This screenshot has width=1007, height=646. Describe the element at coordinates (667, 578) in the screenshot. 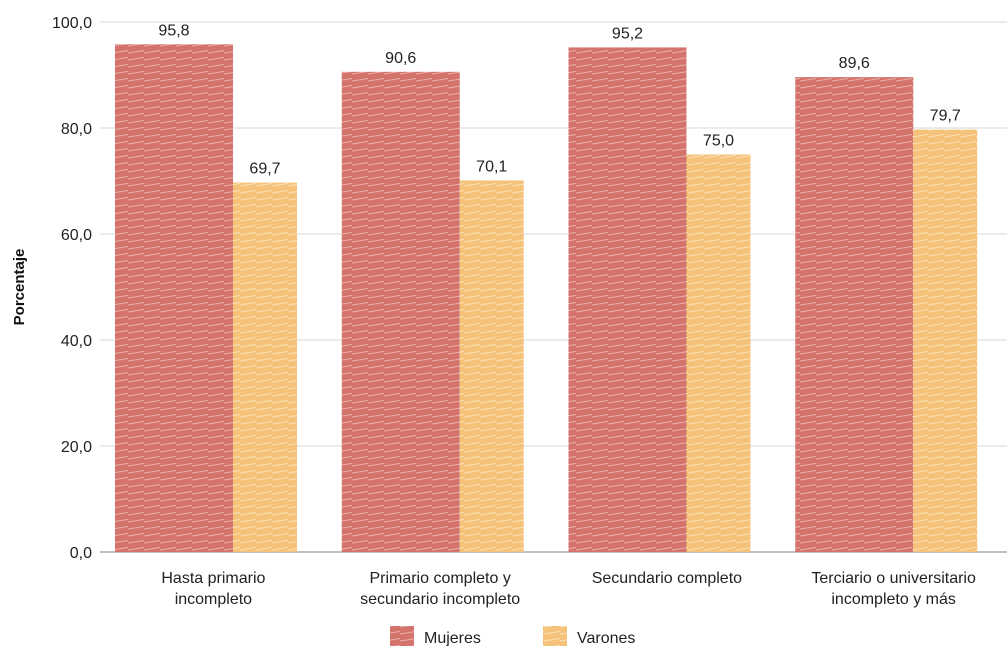

I see `category-label: Secundario completo` at that location.